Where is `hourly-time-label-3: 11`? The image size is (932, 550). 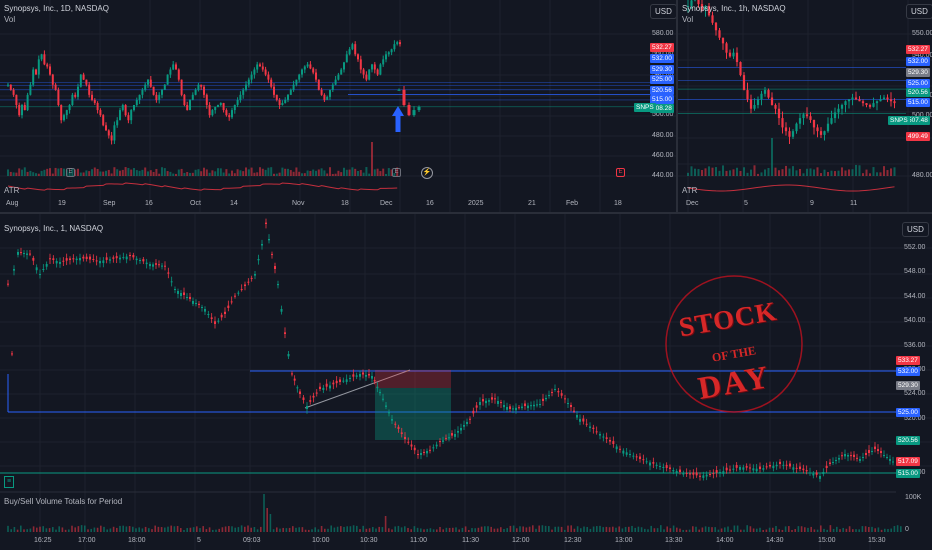 hourly-time-label-3: 11 is located at coordinates (854, 203).